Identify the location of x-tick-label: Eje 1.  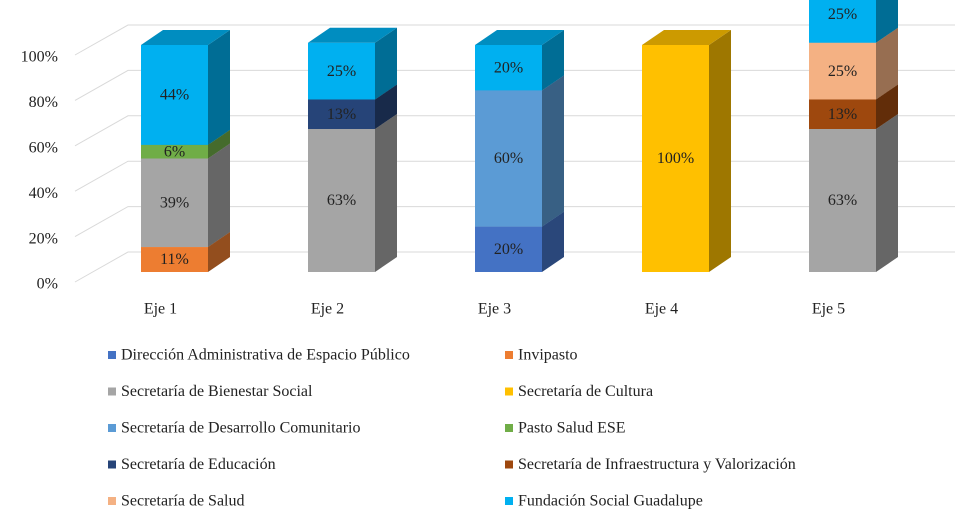
(160, 309).